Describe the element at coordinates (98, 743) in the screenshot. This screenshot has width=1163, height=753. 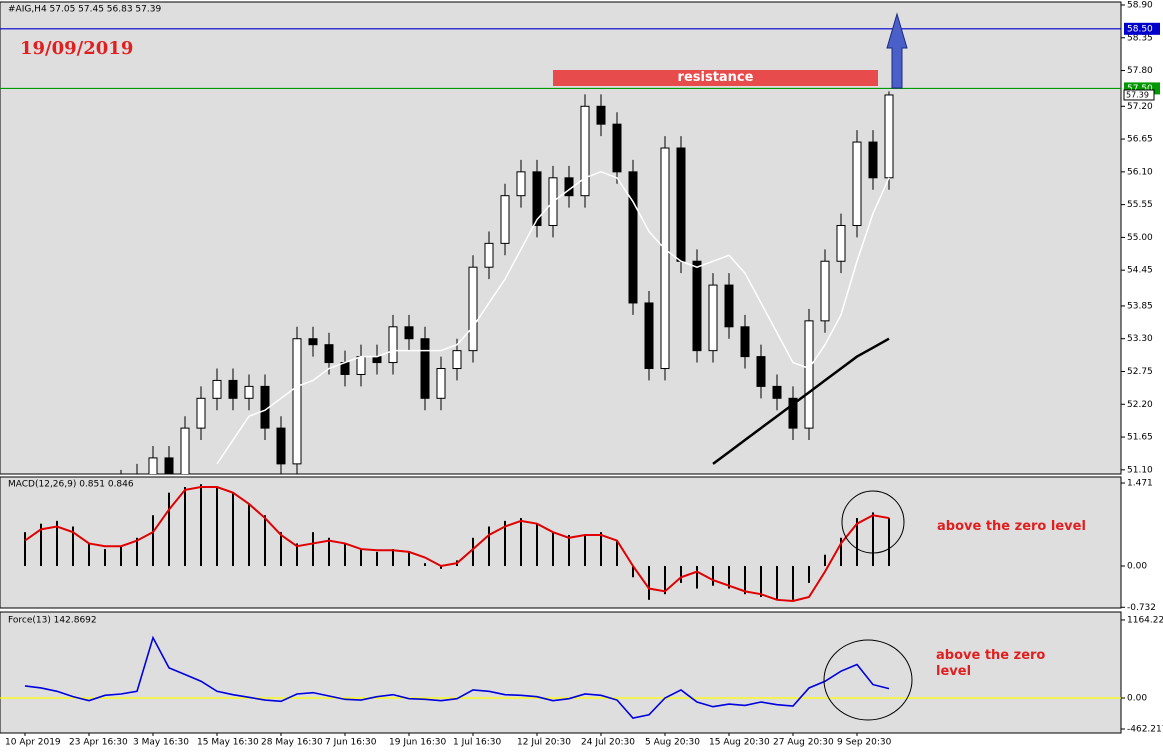
I see `x-tick-label: 23 Apr 16:30` at that location.